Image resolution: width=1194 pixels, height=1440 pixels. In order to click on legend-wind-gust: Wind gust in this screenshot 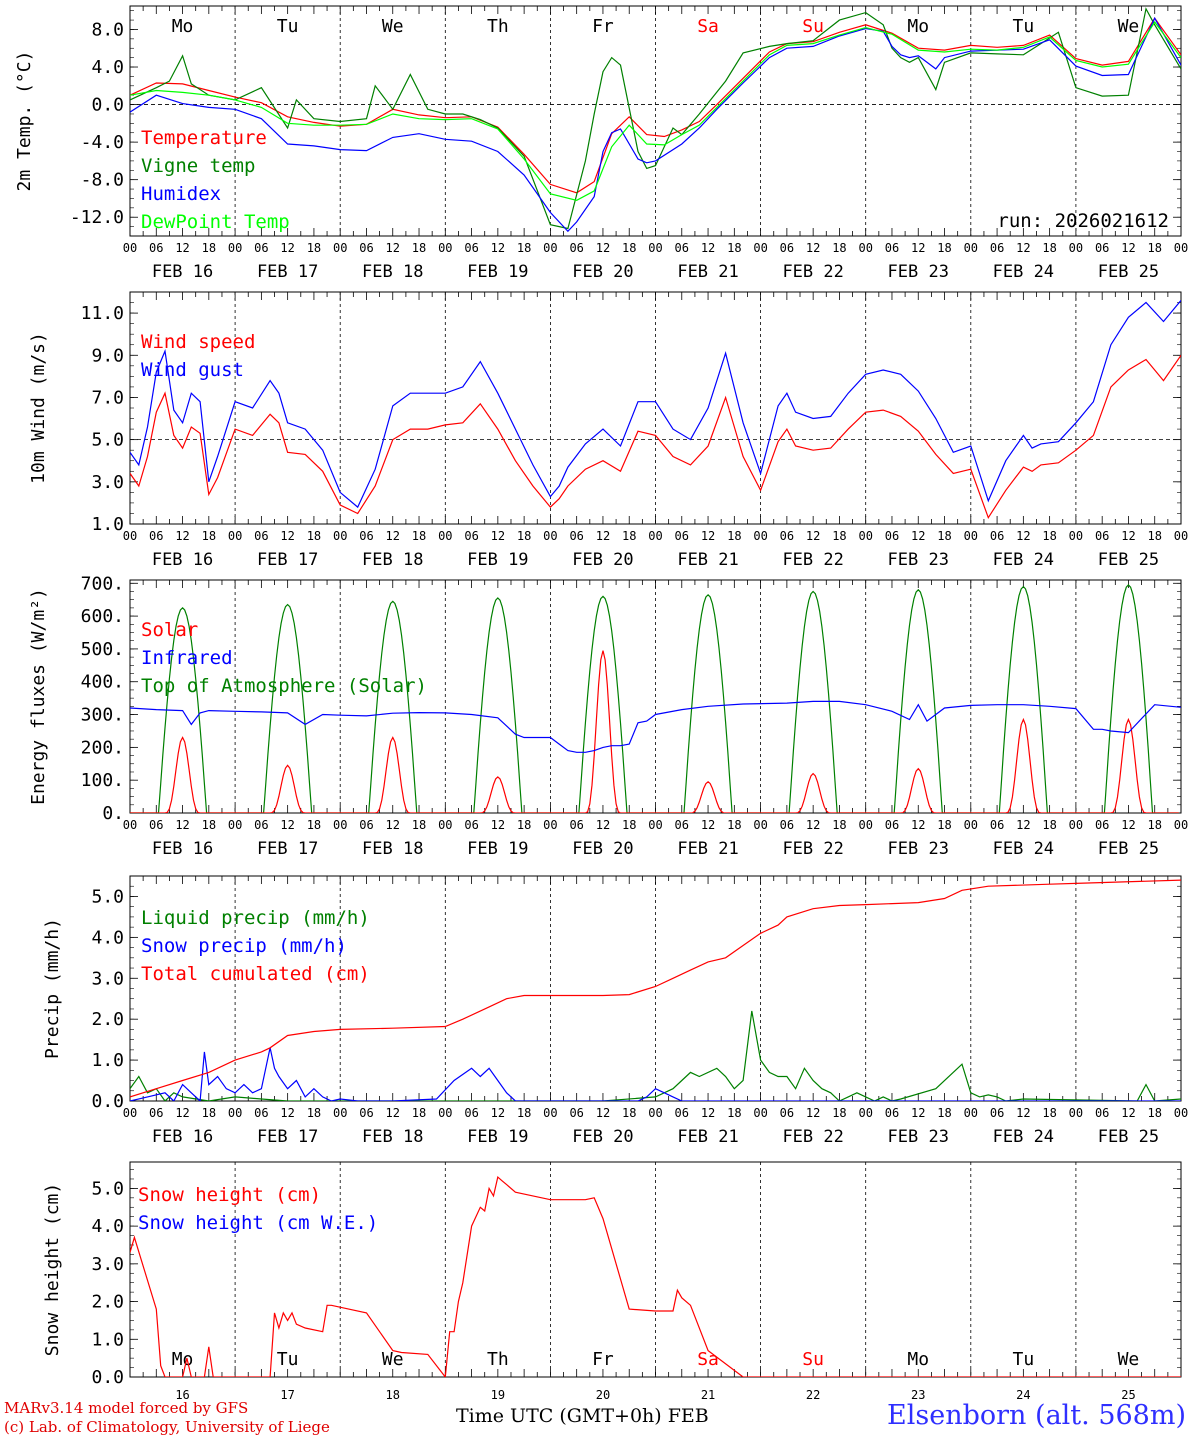, I will do `click(192, 370)`.